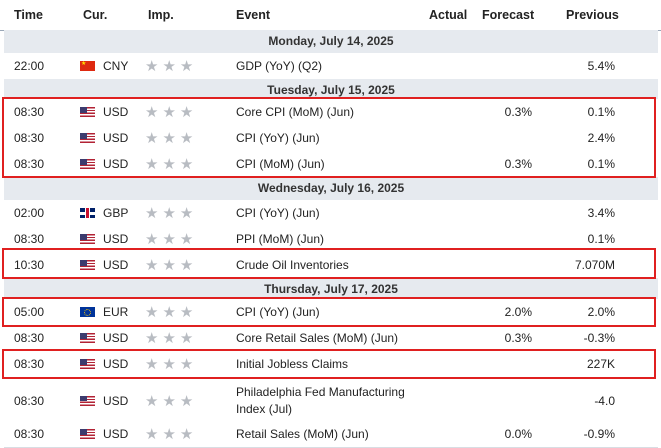  What do you see at coordinates (331, 189) in the screenshot?
I see `day-header-wednesday: Wednesday, July 16, 2025` at bounding box center [331, 189].